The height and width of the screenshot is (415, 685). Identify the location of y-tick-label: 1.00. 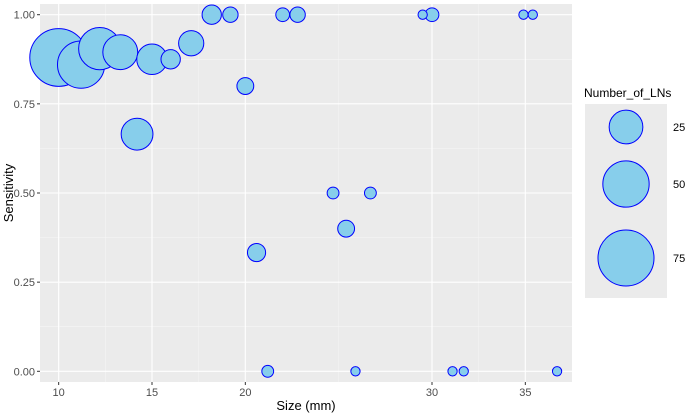
(24, 16).